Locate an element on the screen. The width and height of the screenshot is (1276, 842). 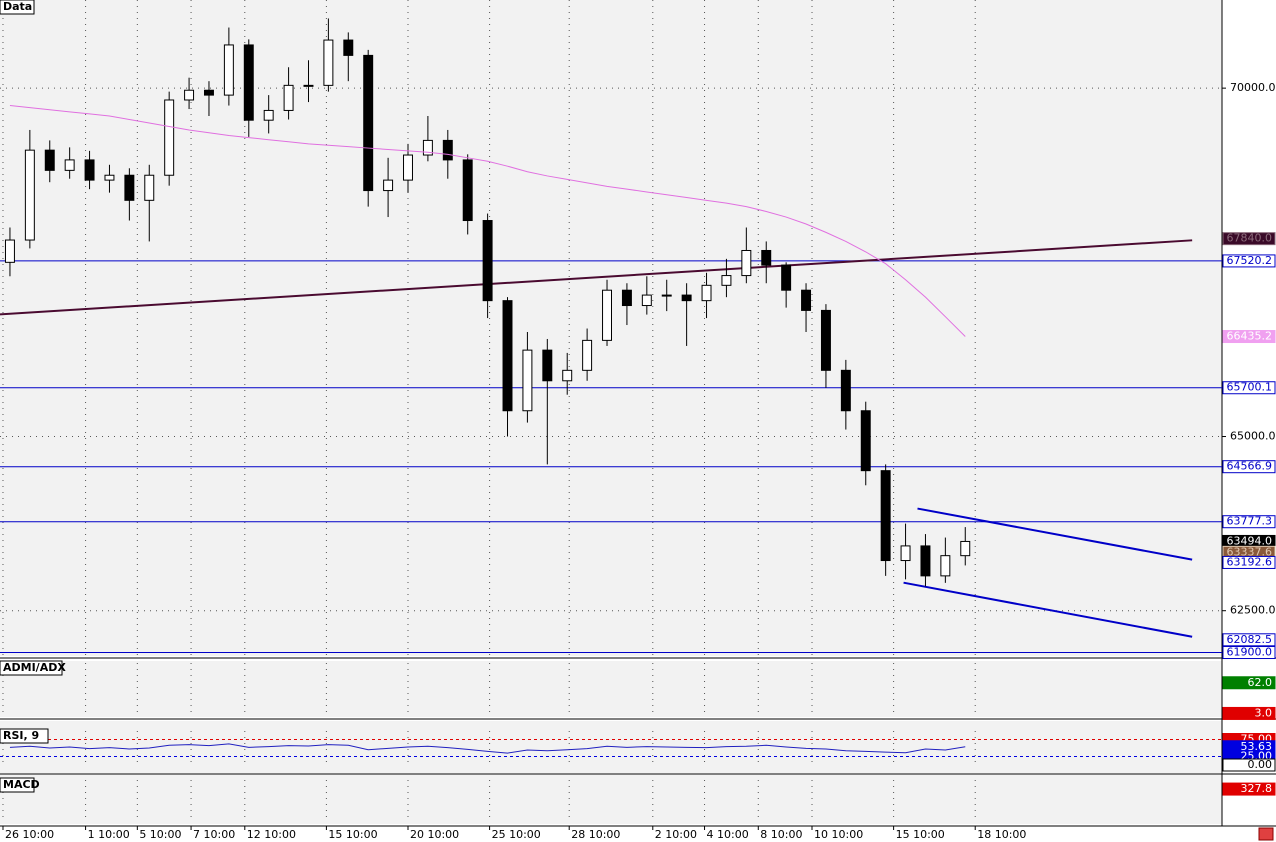
price-label: 0.00 is located at coordinates (1260, 764).